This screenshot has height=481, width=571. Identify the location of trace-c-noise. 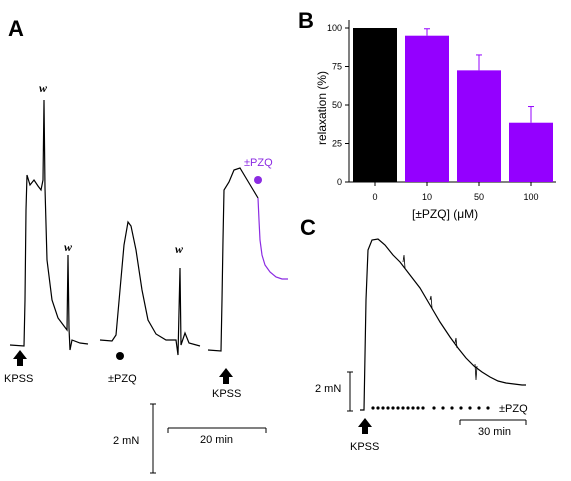
(440, 317).